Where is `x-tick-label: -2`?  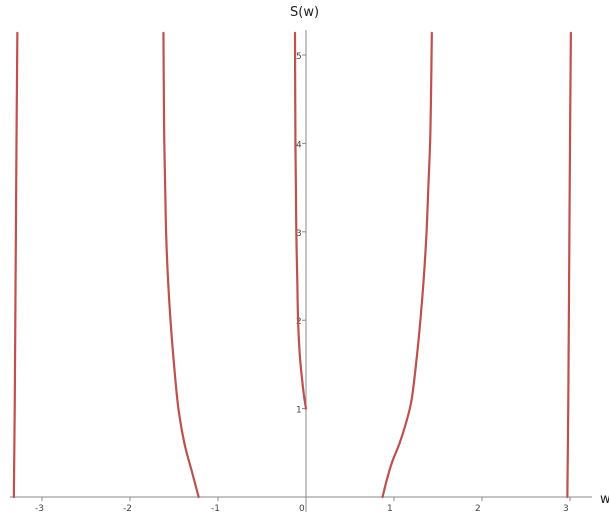
x-tick-label: -2 is located at coordinates (127, 509).